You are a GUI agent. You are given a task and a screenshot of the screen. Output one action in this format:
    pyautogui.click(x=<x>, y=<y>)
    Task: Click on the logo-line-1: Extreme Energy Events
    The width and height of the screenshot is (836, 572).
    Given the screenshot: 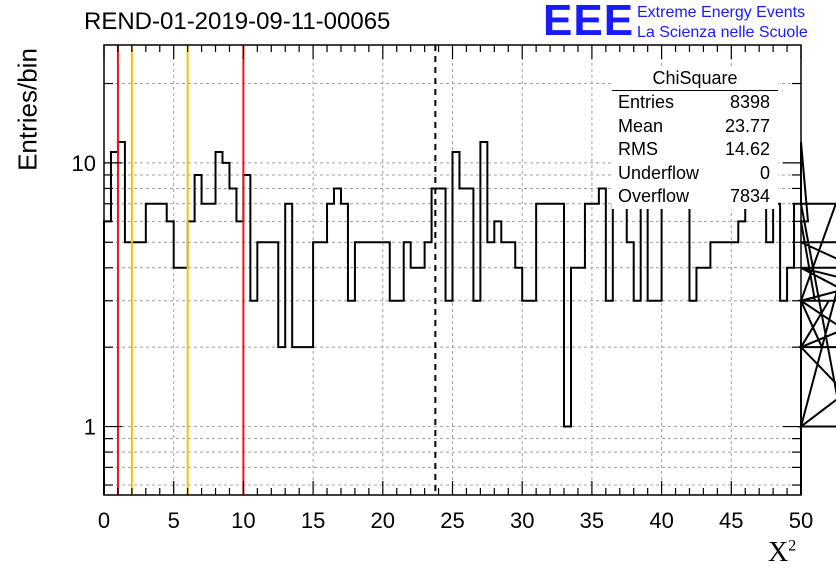 What is the action you would take?
    pyautogui.click(x=721, y=12)
    